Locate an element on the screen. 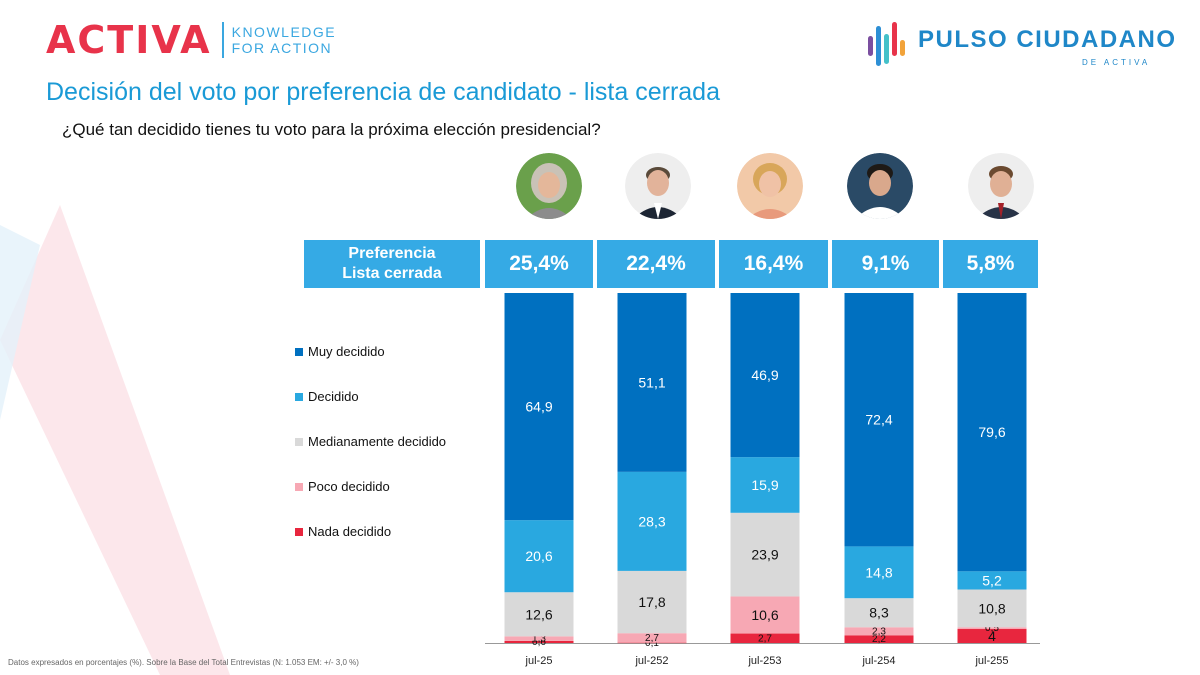 Image resolution: width=1200 pixels, height=675 pixels. data-label: 0,5 is located at coordinates (992, 628).